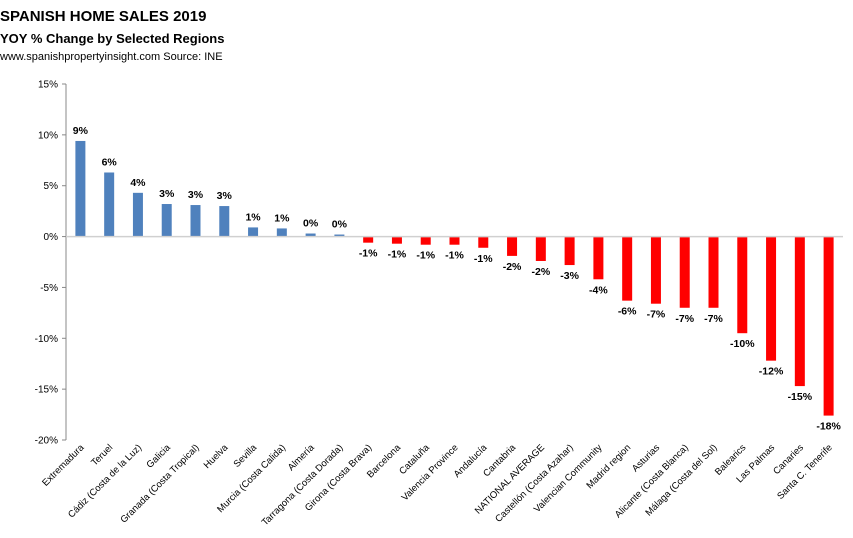 This screenshot has height=538, width=853. What do you see at coordinates (46, 441) in the screenshot?
I see `y-tick-label: -20%` at bounding box center [46, 441].